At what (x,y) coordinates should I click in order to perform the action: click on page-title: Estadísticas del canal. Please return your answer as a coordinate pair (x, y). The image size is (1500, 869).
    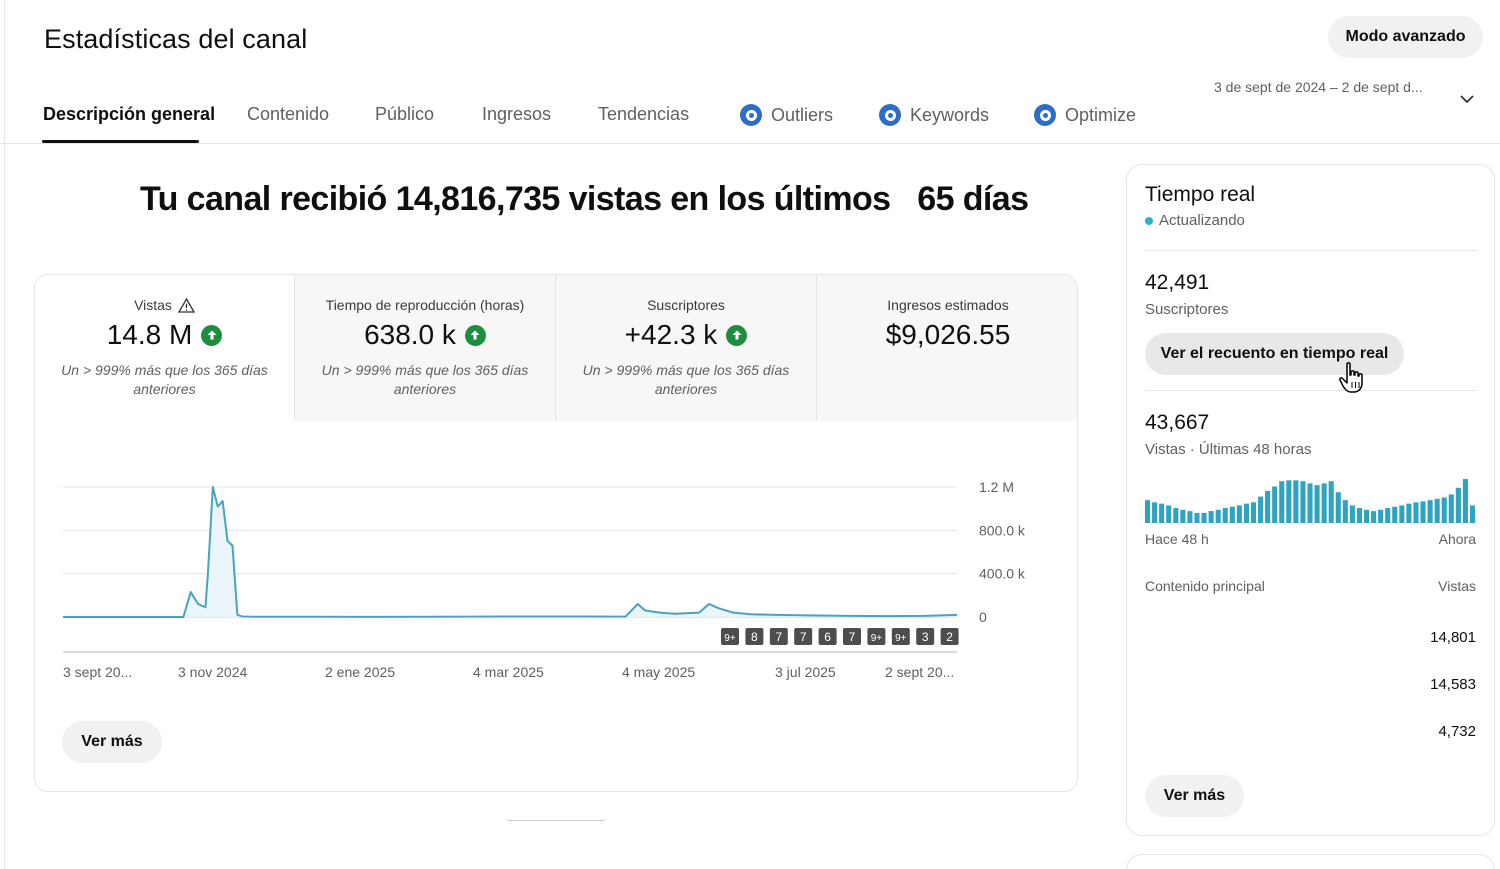
    Looking at the image, I should click on (176, 39).